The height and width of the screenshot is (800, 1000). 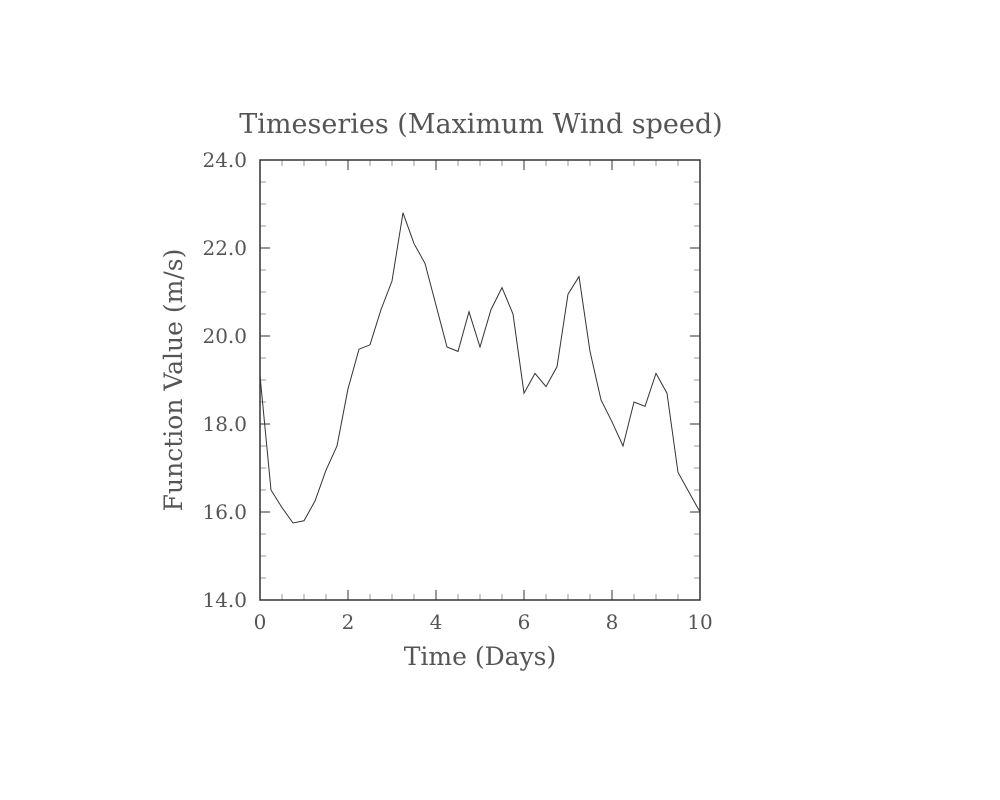 What do you see at coordinates (699, 622) in the screenshot?
I see `x-tick-label: 10` at bounding box center [699, 622].